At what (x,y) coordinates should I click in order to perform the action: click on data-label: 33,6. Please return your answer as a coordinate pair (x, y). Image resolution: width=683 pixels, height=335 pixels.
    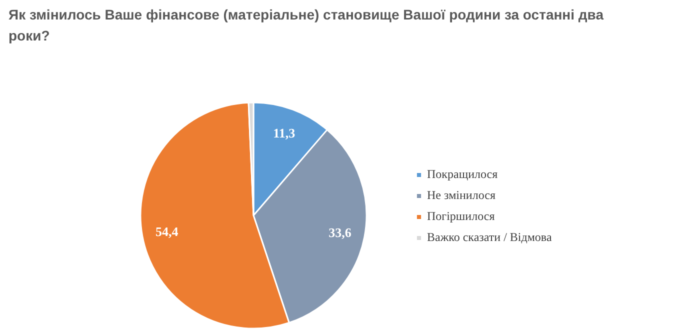
    Looking at the image, I should click on (340, 232).